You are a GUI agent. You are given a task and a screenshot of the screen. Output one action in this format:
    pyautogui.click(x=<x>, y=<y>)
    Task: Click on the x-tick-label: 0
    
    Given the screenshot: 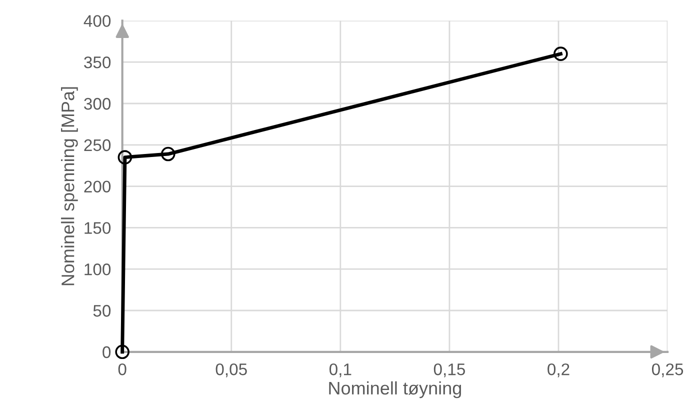 What is the action you would take?
    pyautogui.click(x=122, y=369)
    